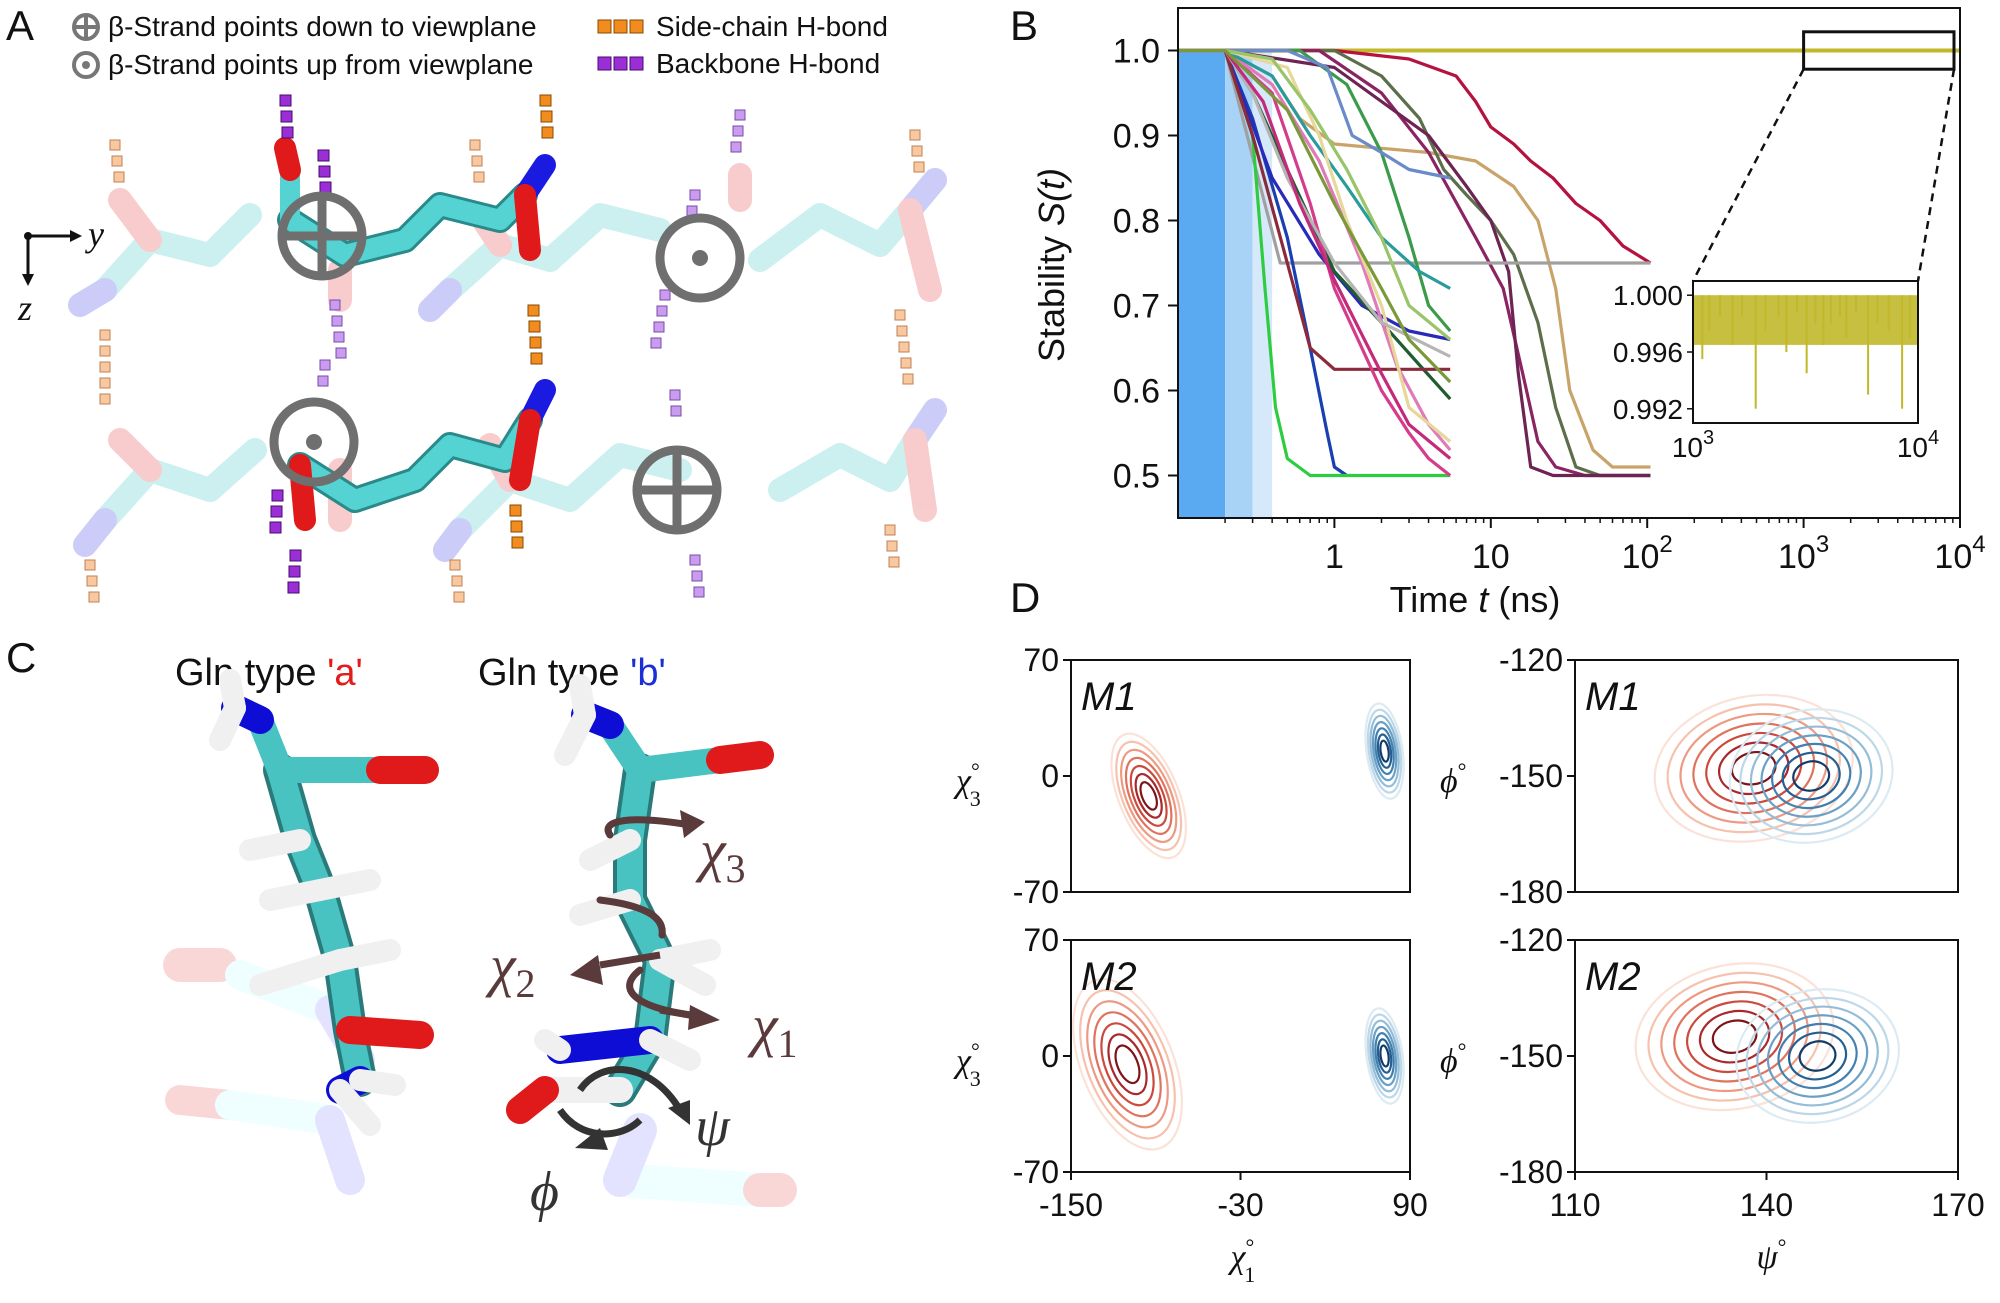  Describe the element at coordinates (1410, 1205) in the screenshot. I see `x-tick-label: 90` at that location.